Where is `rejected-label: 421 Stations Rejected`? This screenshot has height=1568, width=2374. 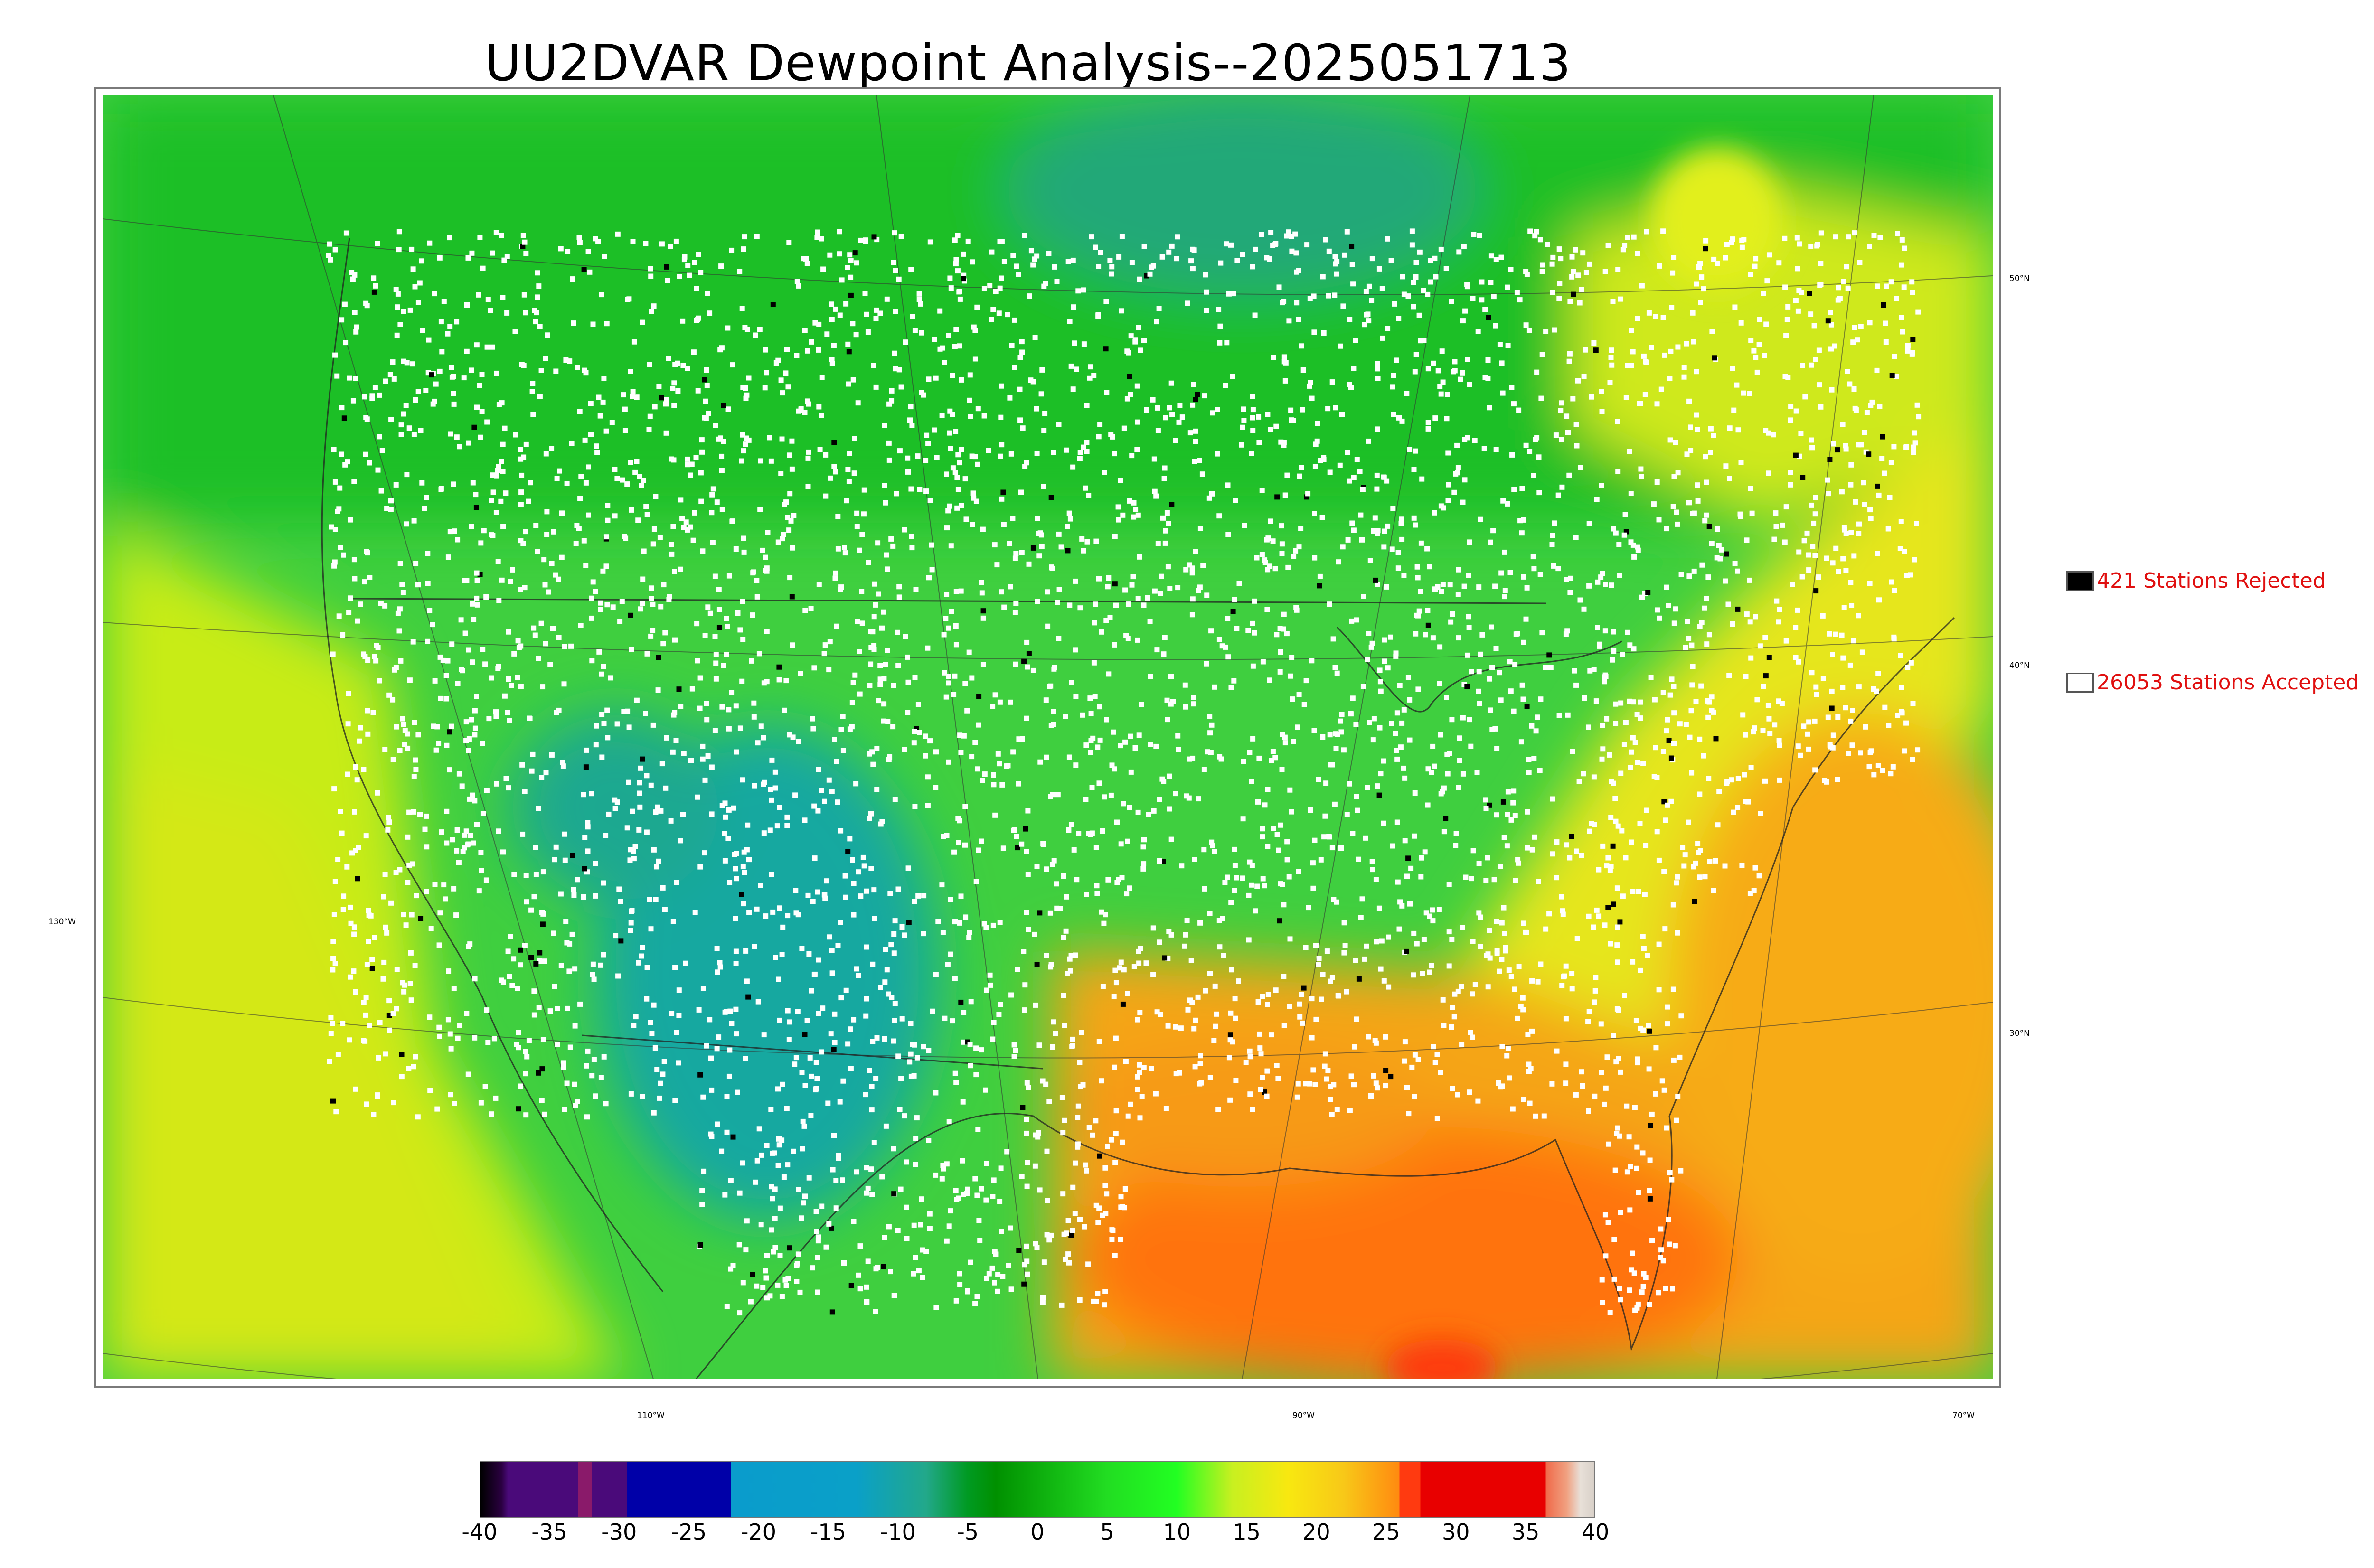
rejected-label: 421 Stations Rejected is located at coordinates (2211, 581).